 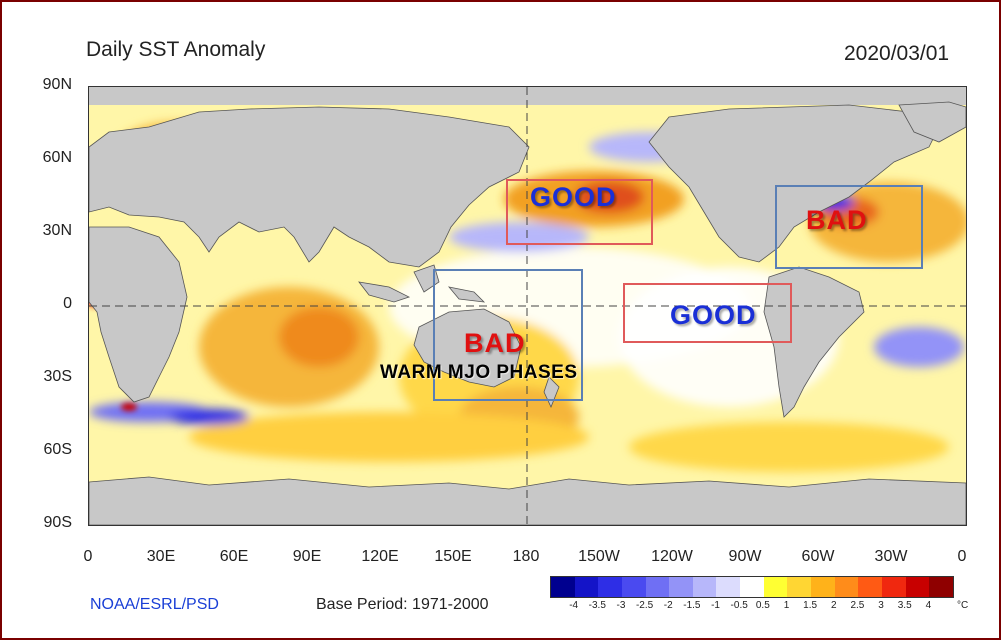 I want to click on warm-mjo-phases-label: WARM MJO PHASES, so click(x=479, y=372).